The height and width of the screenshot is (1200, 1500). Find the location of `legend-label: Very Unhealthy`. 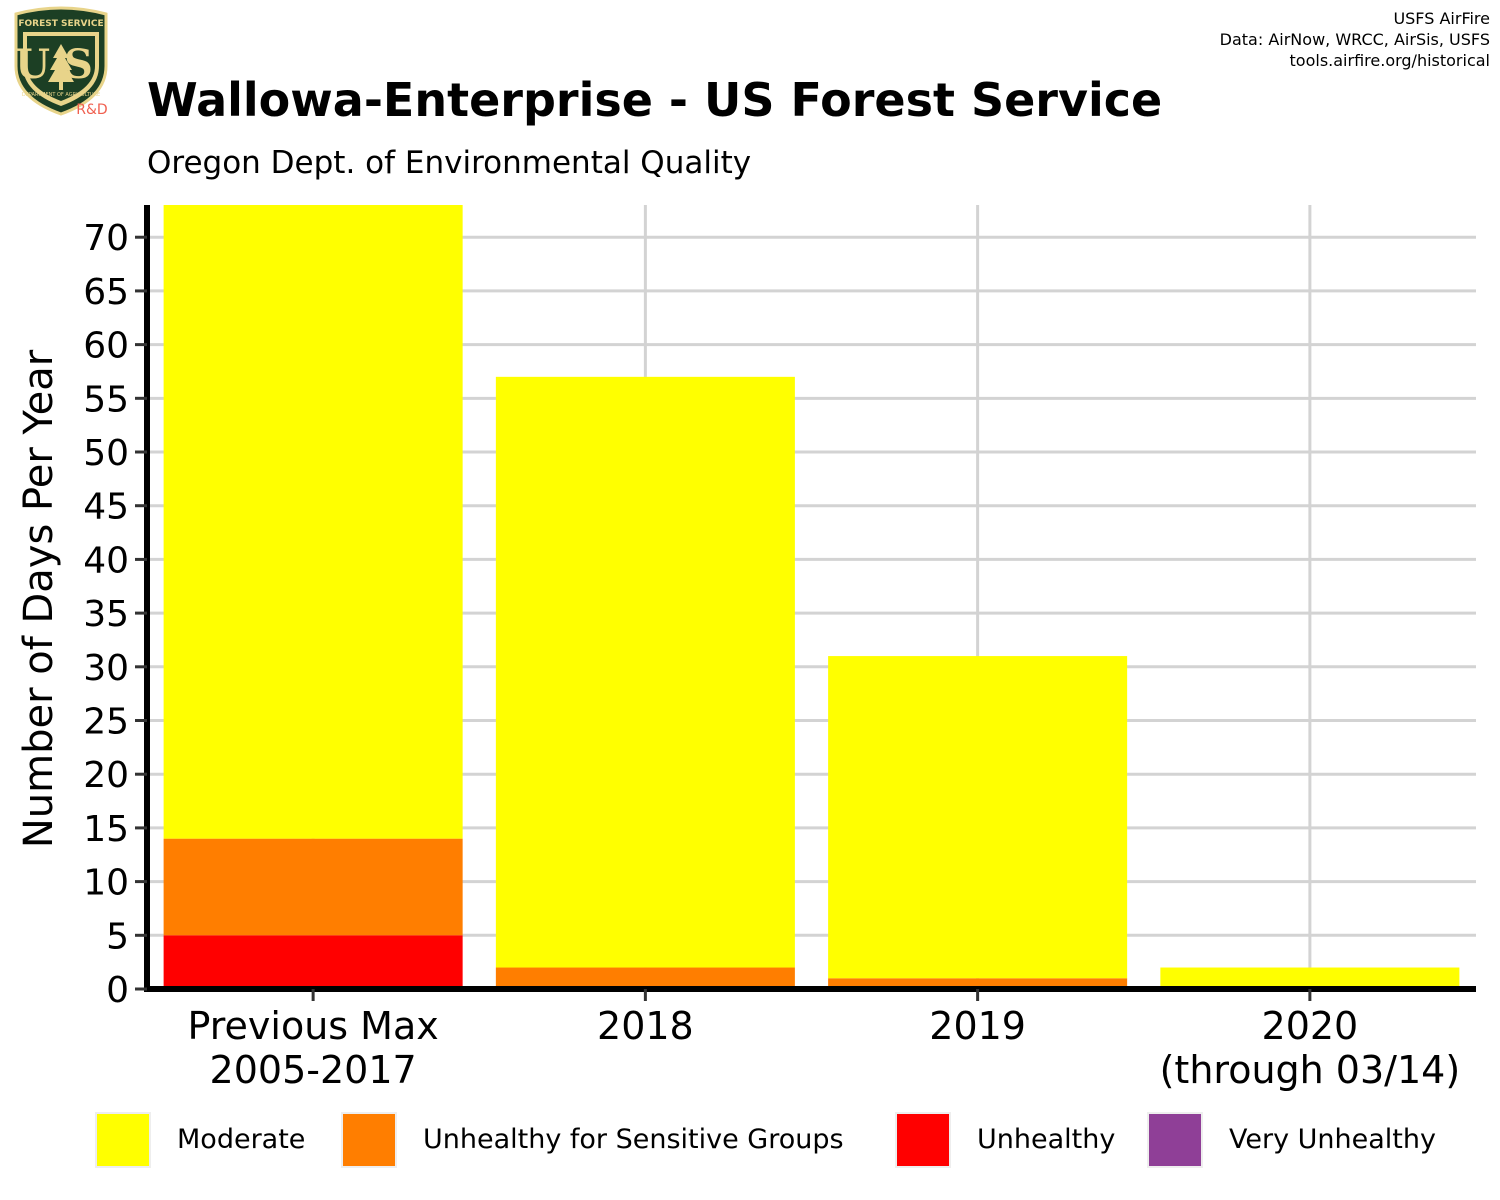

legend-label: Very Unhealthy is located at coordinates (1332, 1139).